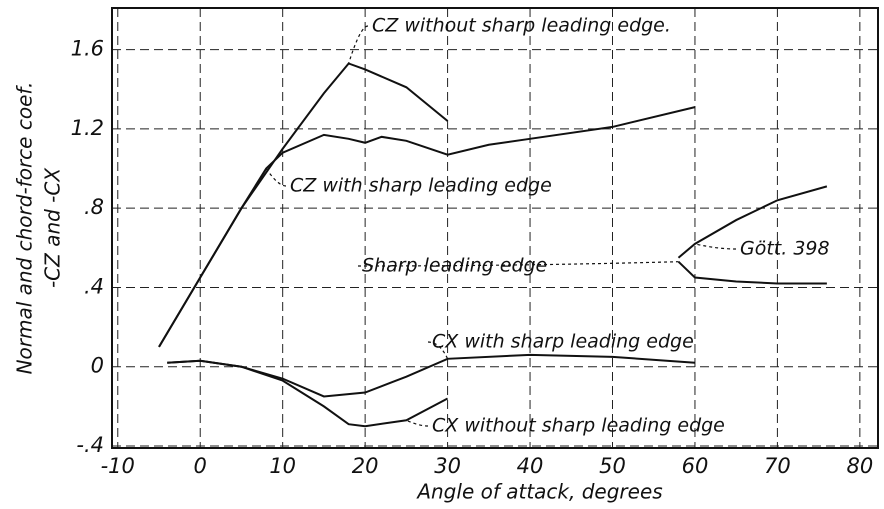 The image size is (884, 509). I want to click on x-tick-label: 30, so click(447, 466).